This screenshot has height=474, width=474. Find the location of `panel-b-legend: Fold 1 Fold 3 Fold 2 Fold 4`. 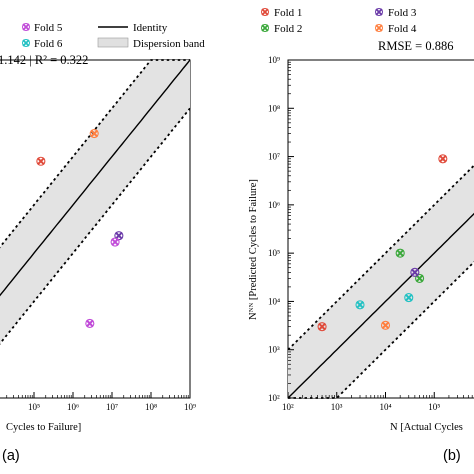

panel-b-legend: Fold 1 Fold 3 Fold 2 Fold 4 is located at coordinates (339, 21).